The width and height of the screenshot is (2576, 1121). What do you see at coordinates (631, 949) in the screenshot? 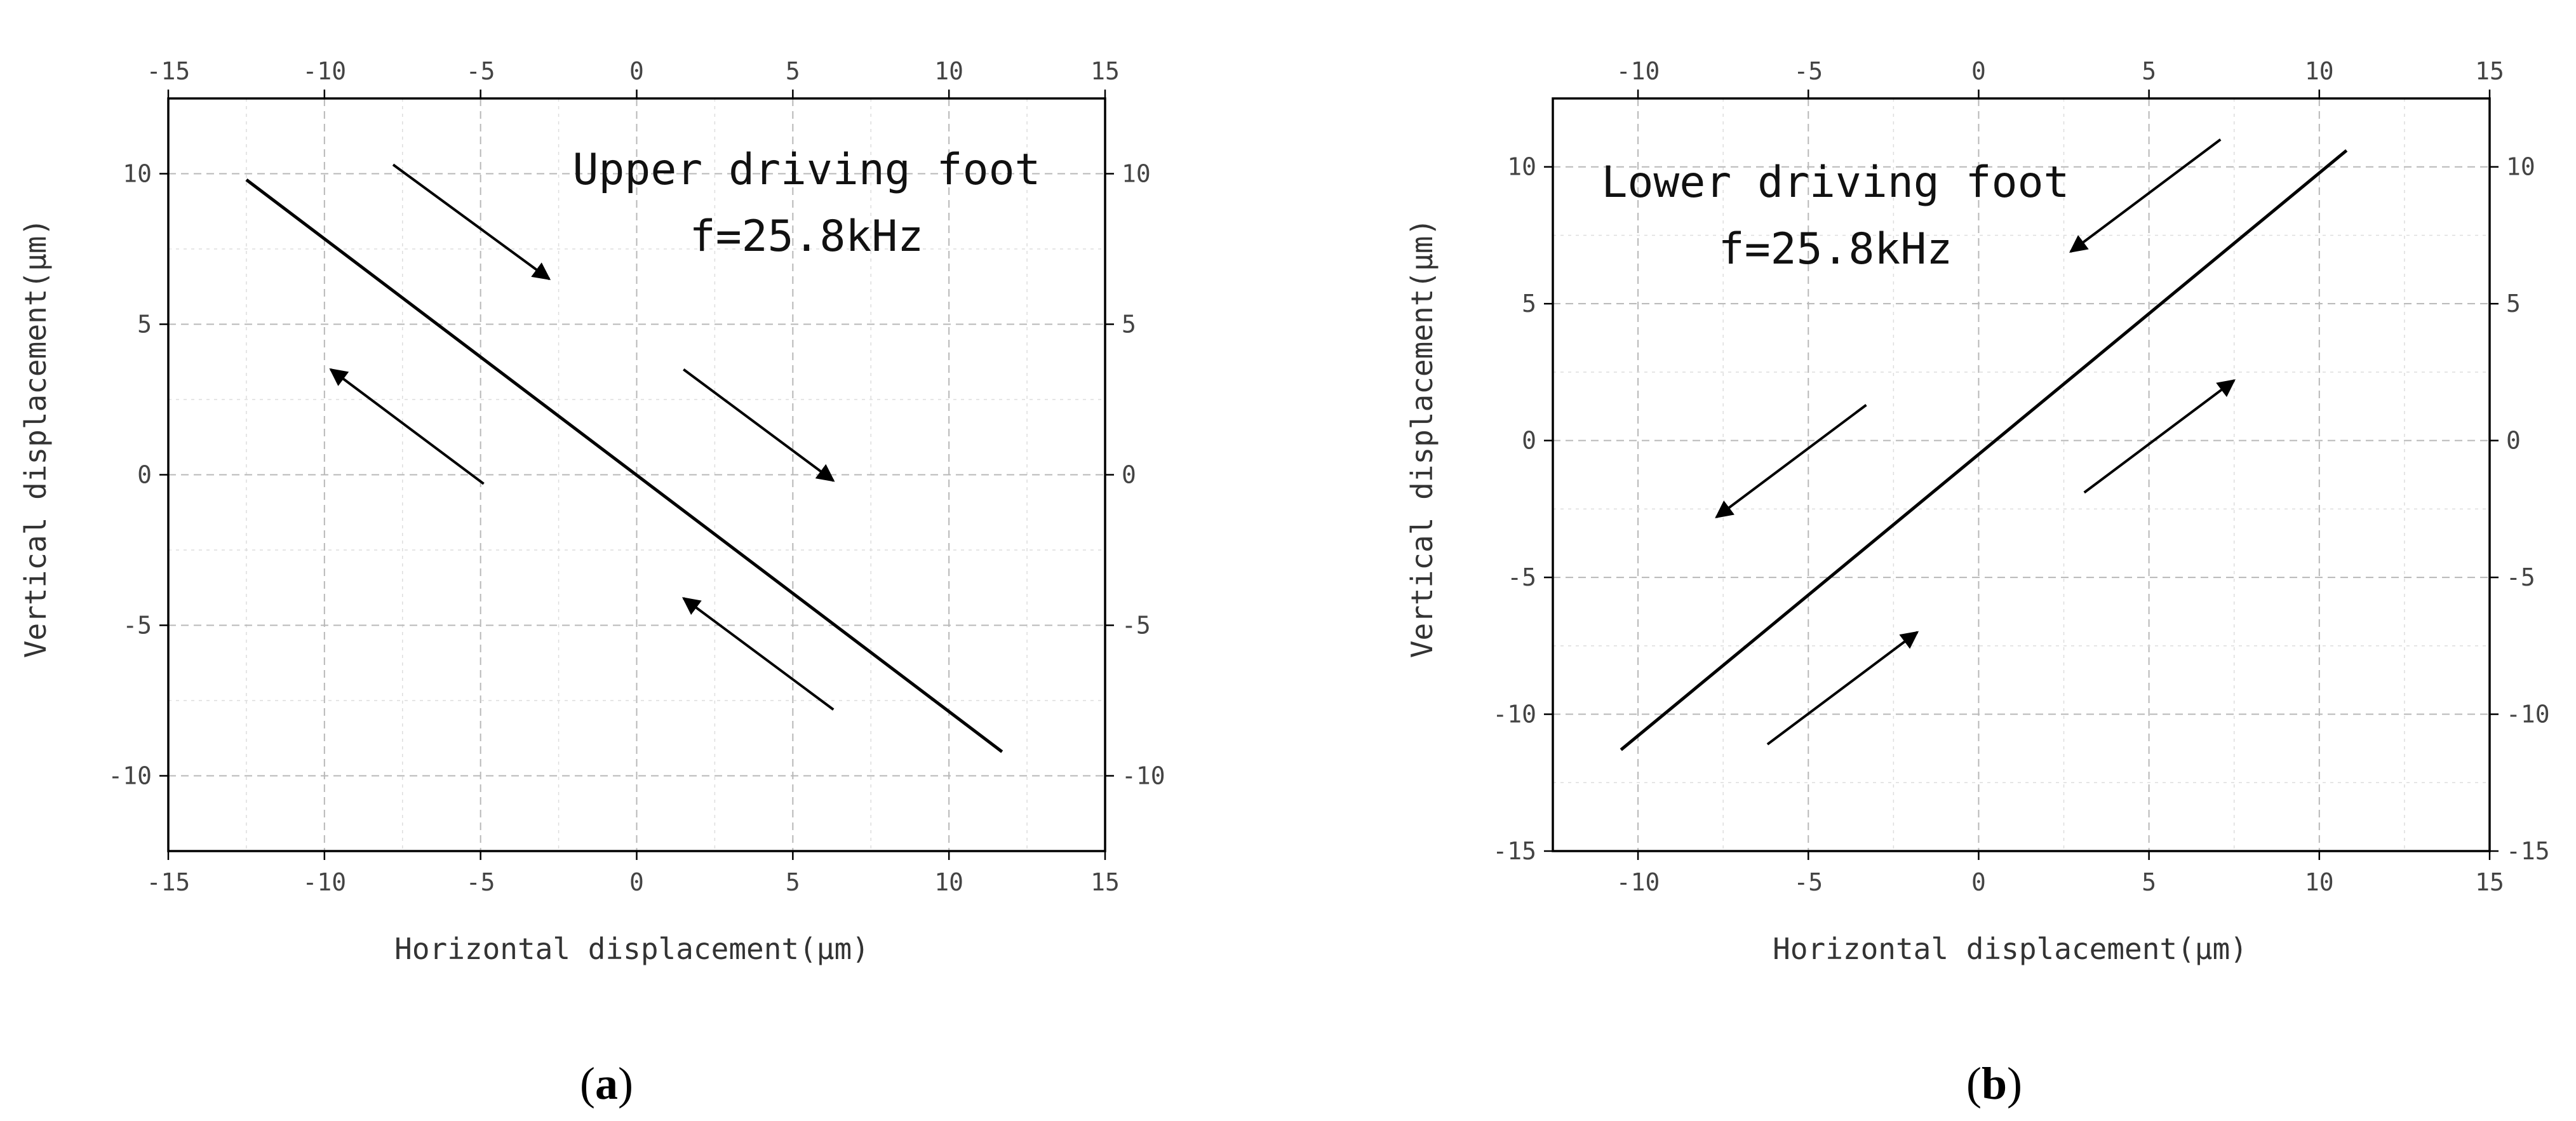
I see `x-axis-label-a: Horizontal displacement(μm)` at bounding box center [631, 949].